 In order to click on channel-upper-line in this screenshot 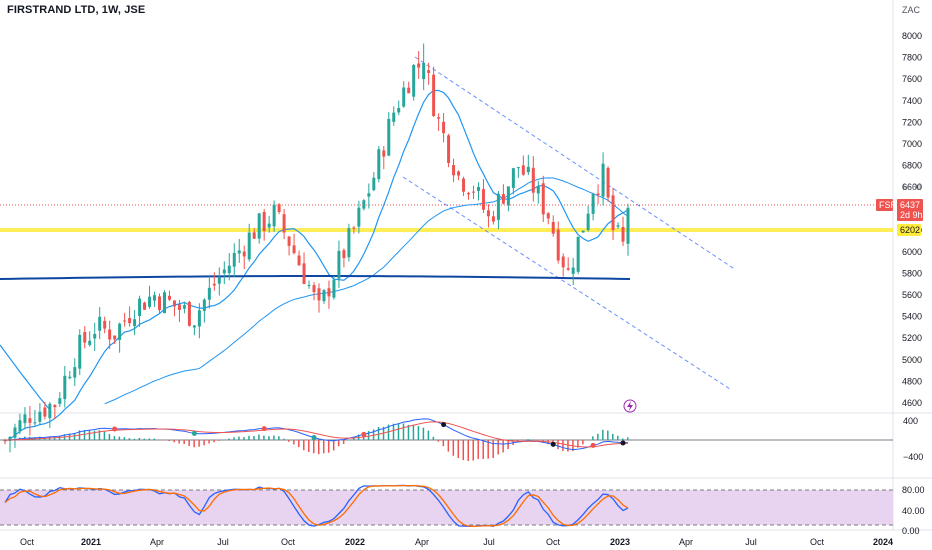, I will do `click(575, 163)`.